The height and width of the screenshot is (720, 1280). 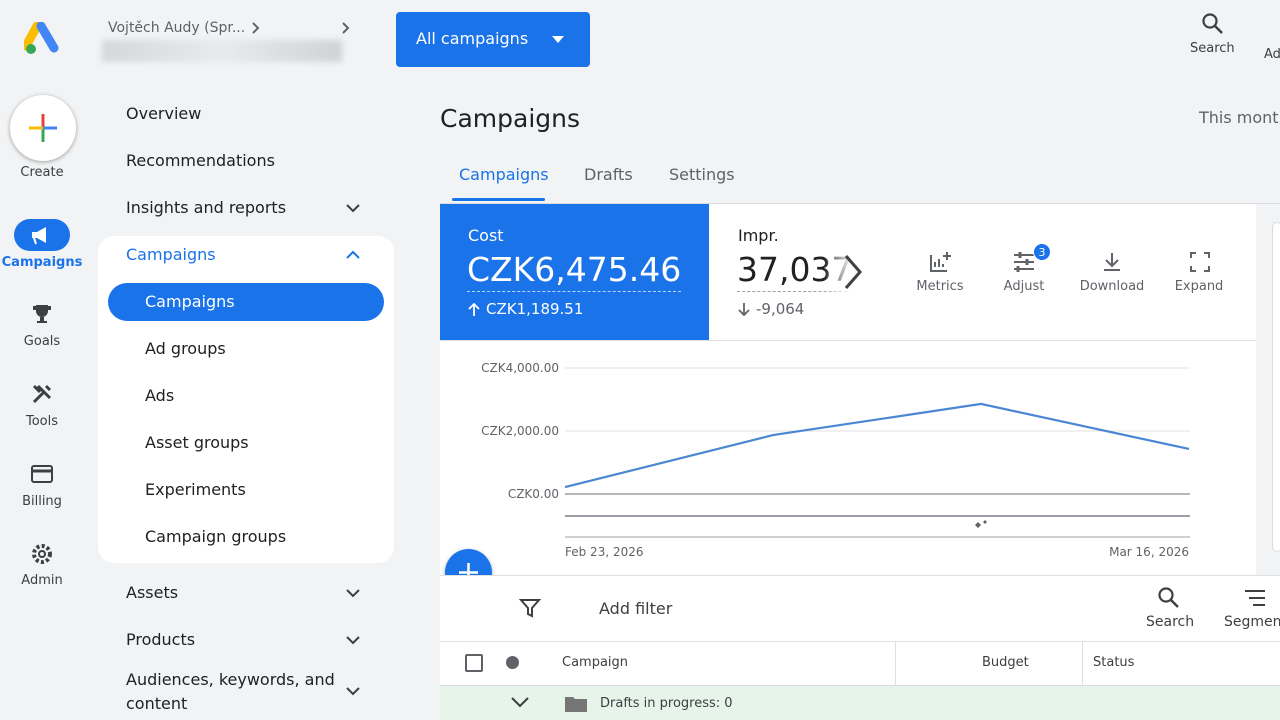 I want to click on rail-active-pill, so click(x=42, y=235).